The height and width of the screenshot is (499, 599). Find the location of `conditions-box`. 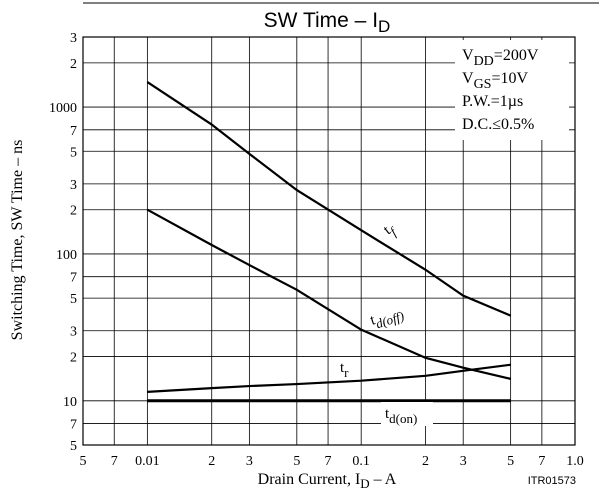

conditions-box is located at coordinates (512, 90).